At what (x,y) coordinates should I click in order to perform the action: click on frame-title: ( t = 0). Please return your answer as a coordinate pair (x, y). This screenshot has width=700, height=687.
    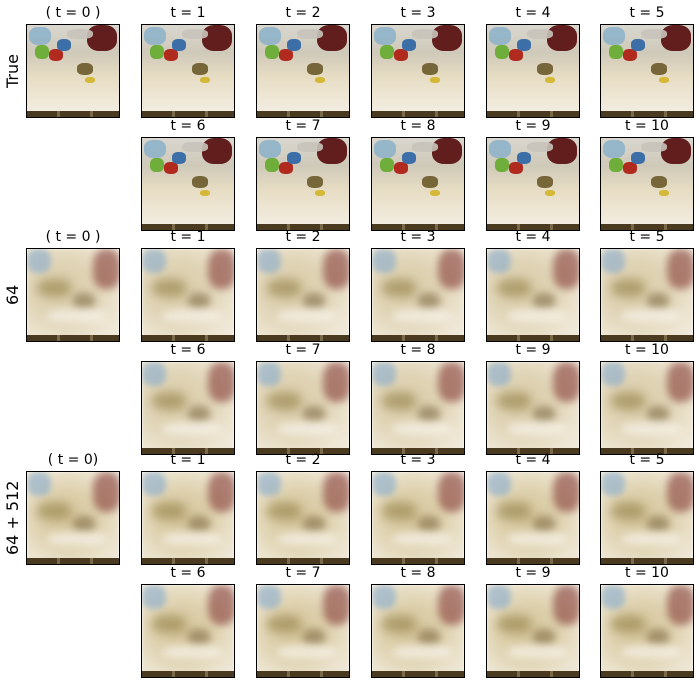
    Looking at the image, I should click on (73, 460).